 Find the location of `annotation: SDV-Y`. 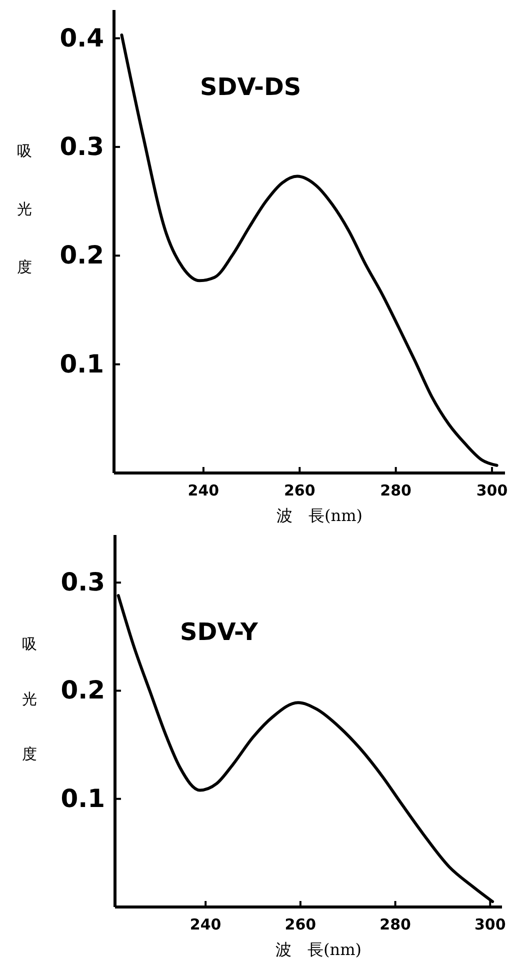

annotation: SDV-Y is located at coordinates (219, 632).